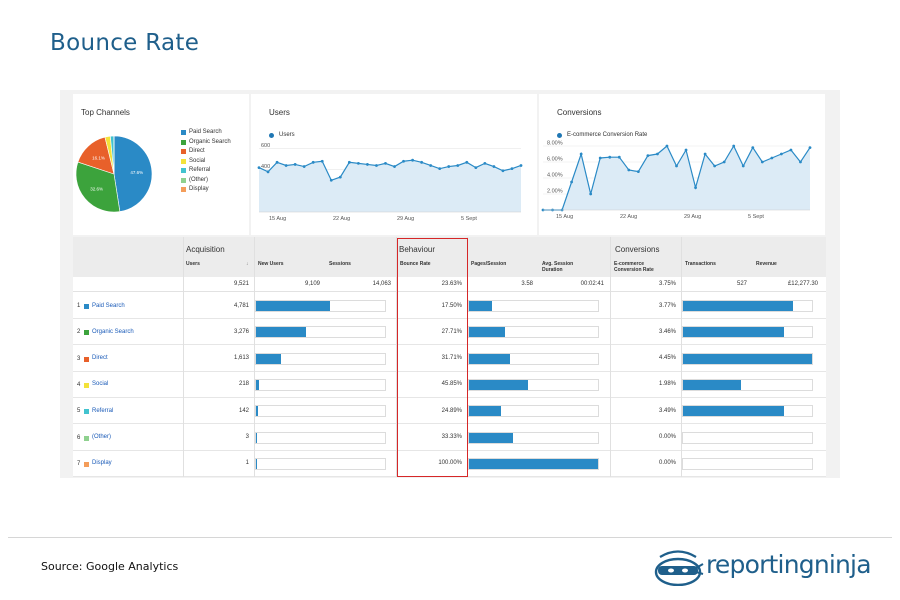 The height and width of the screenshot is (600, 900). I want to click on col-users: Users, so click(193, 264).